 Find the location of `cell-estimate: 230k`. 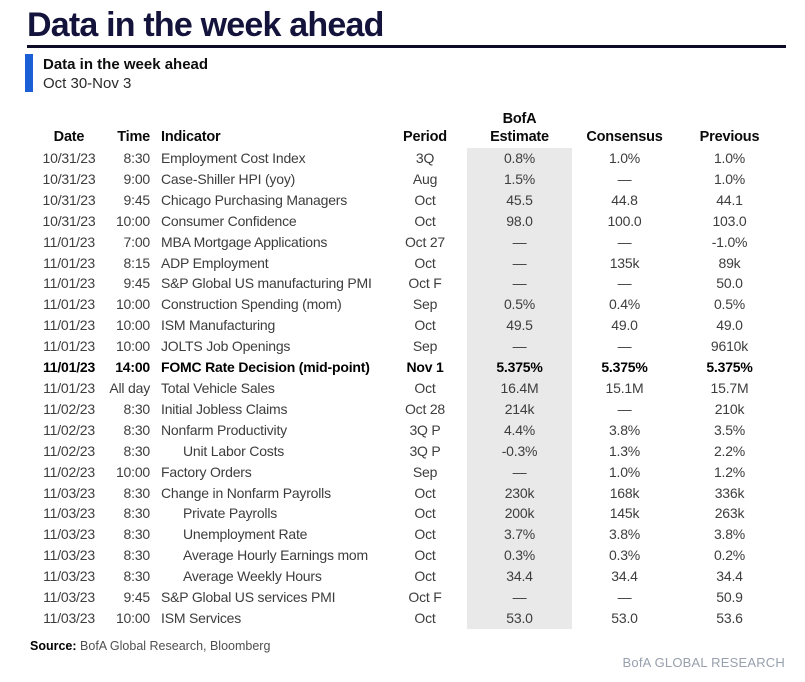

cell-estimate: 230k is located at coordinates (519, 493).